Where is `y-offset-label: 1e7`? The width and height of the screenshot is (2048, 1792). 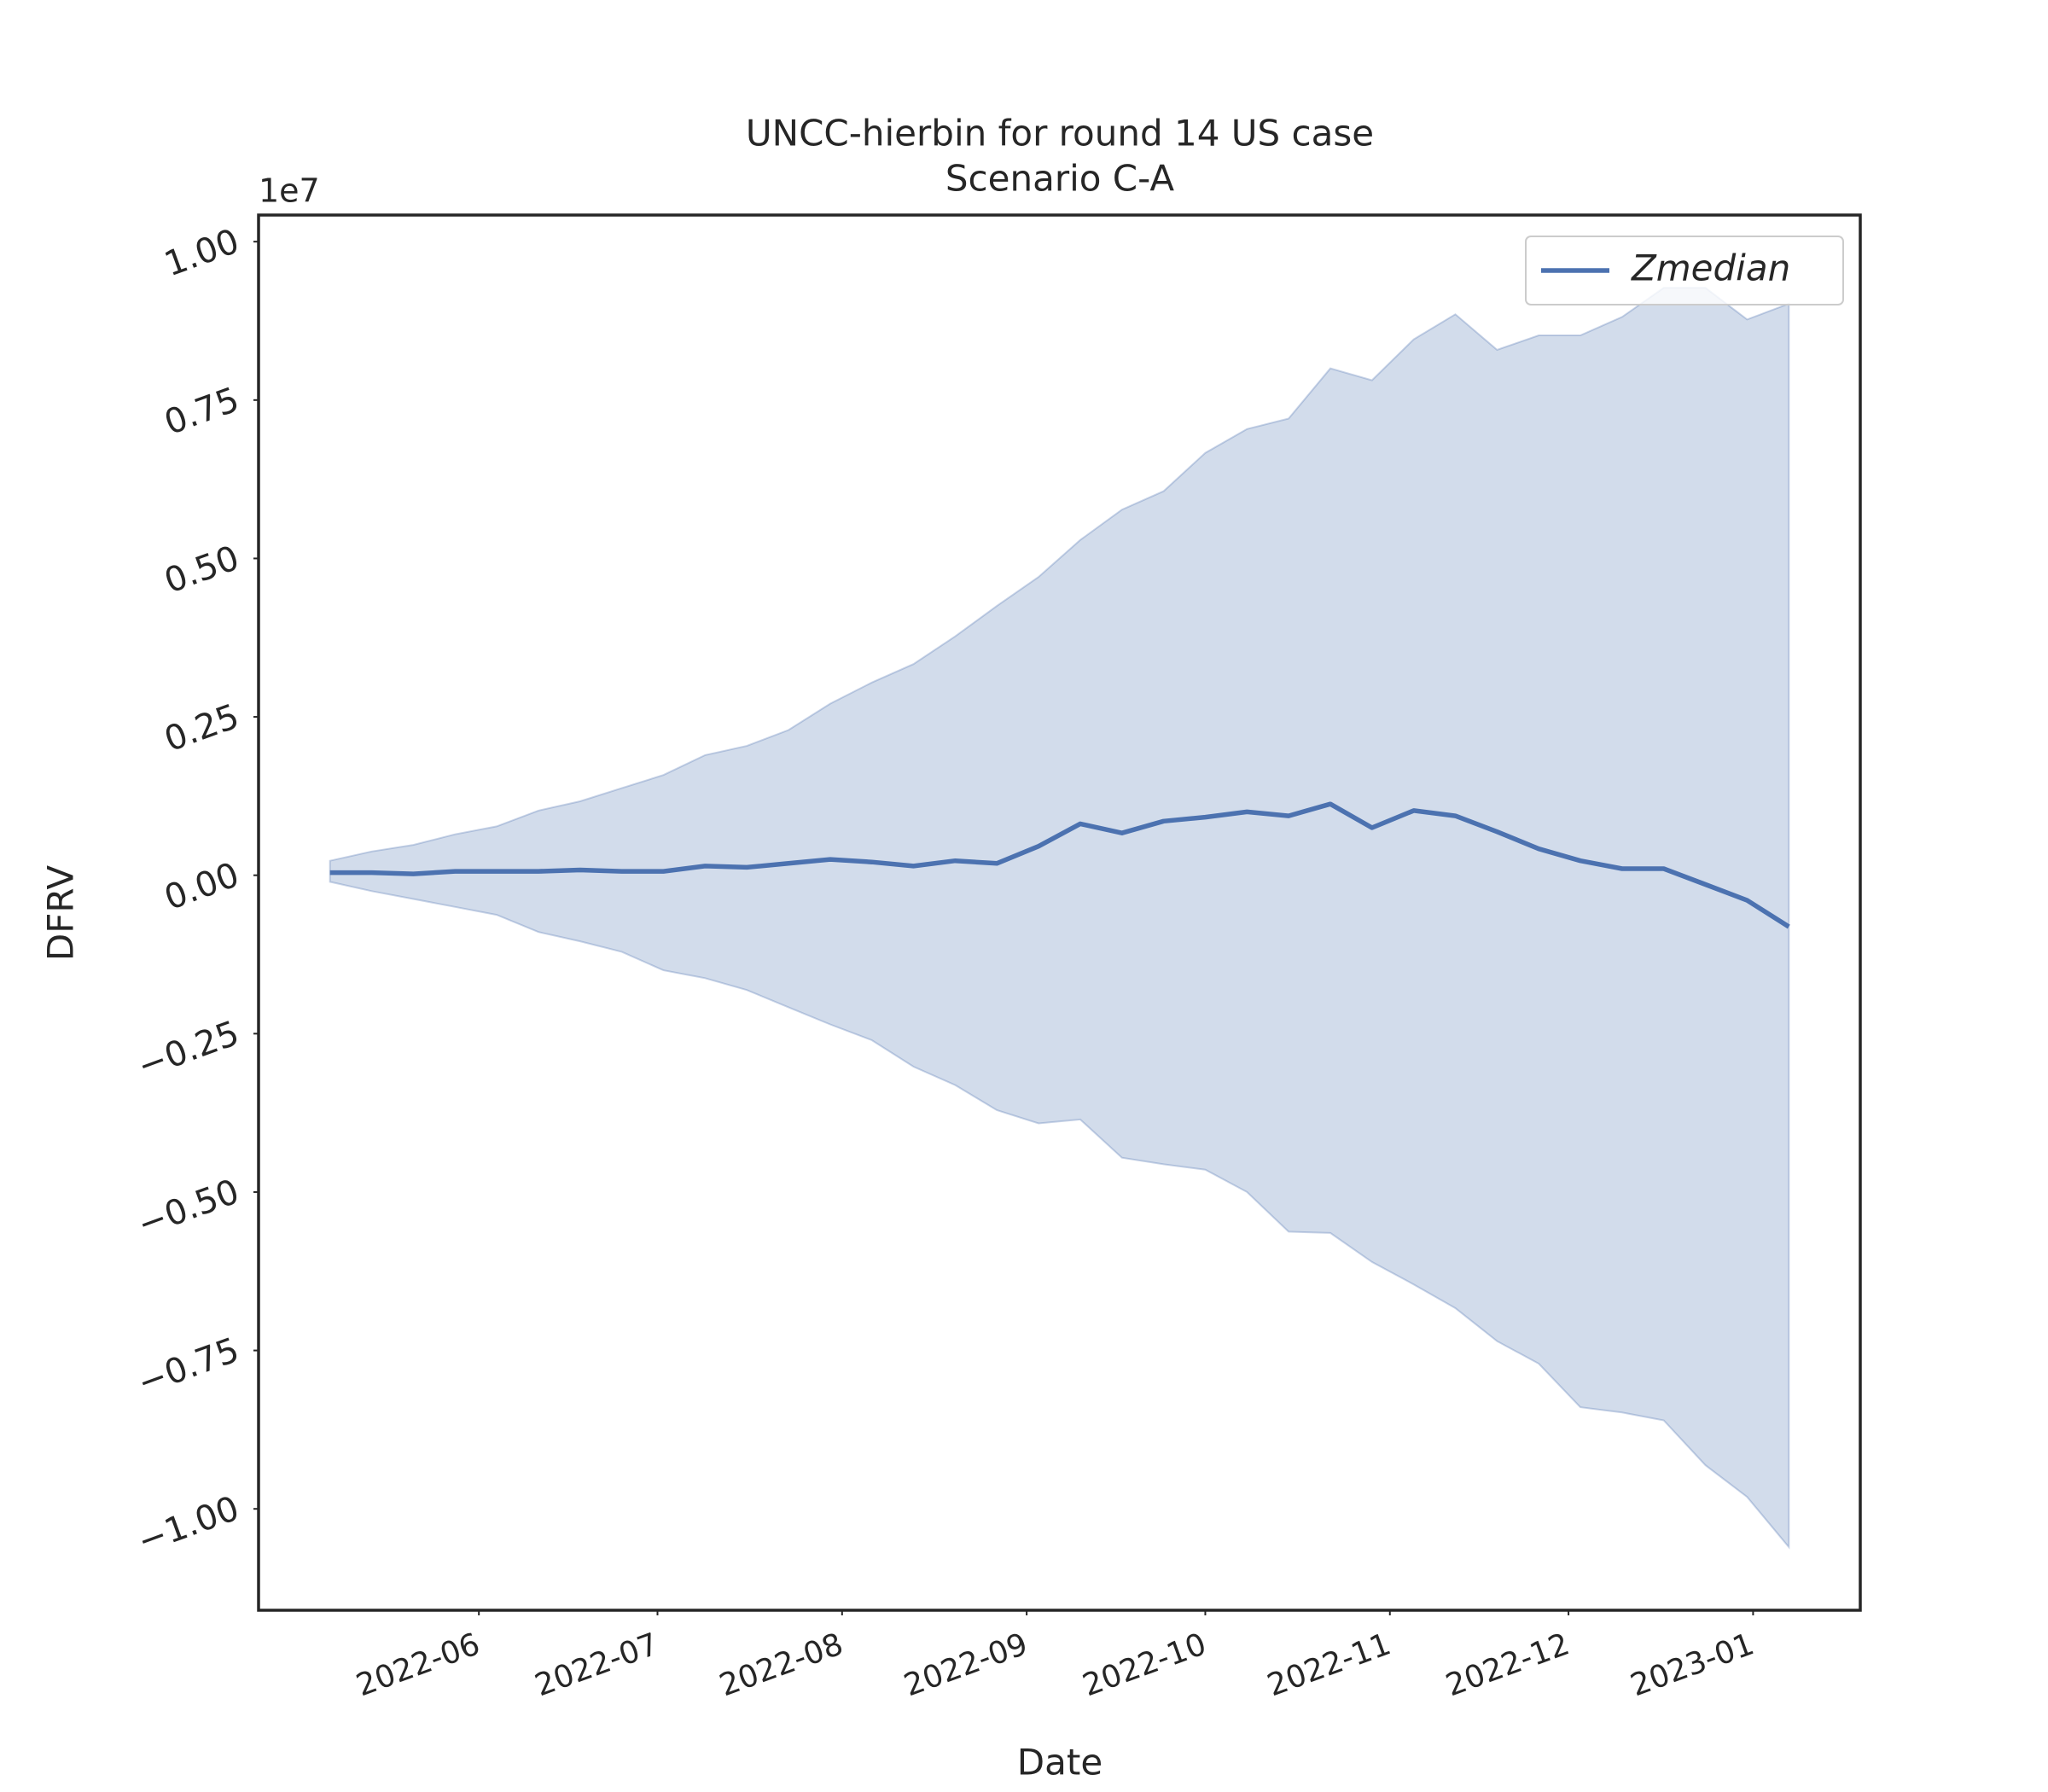 y-offset-label: 1e7 is located at coordinates (289, 191).